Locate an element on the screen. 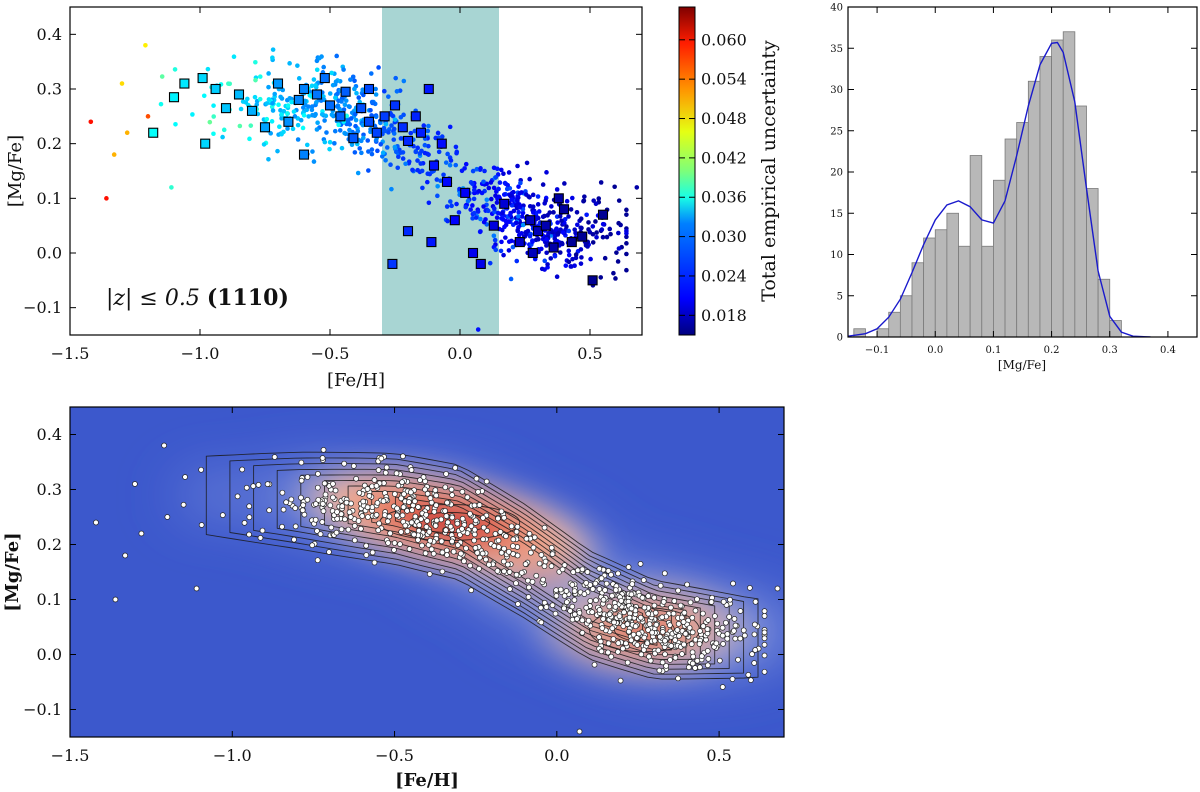 The width and height of the screenshot is (1200, 792). scatter-annotation-math: |z| ≤ 0.5 is located at coordinates (156, 298).